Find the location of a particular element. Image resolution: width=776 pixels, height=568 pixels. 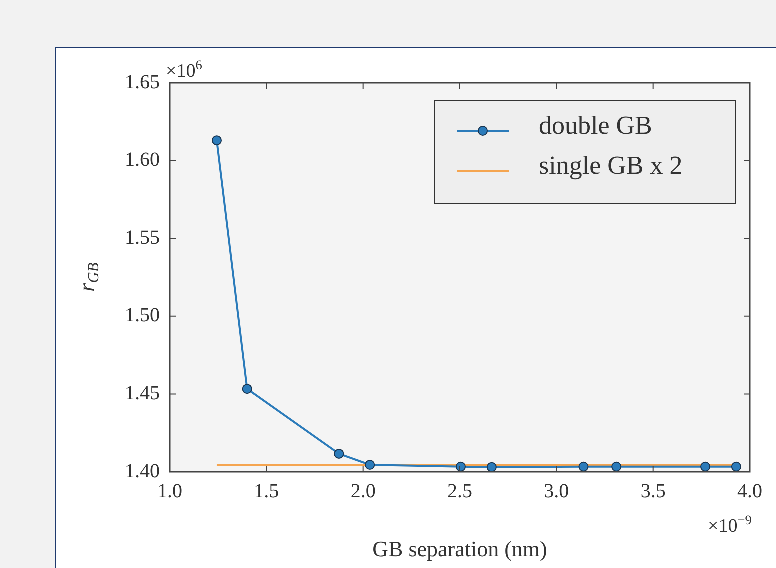

x-tick-label: 3.0 is located at coordinates (557, 491).